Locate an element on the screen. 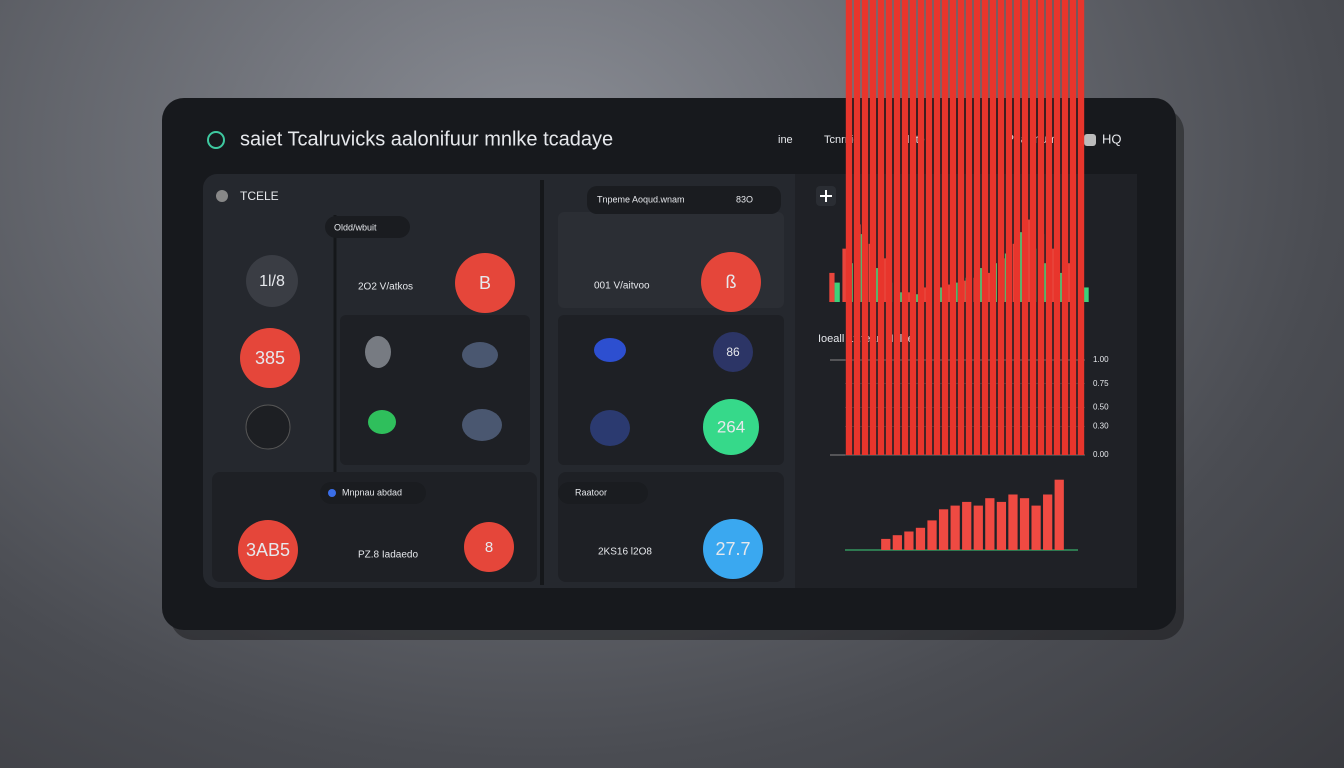  pill-label: Mnpnau abdad is located at coordinates (372, 492).